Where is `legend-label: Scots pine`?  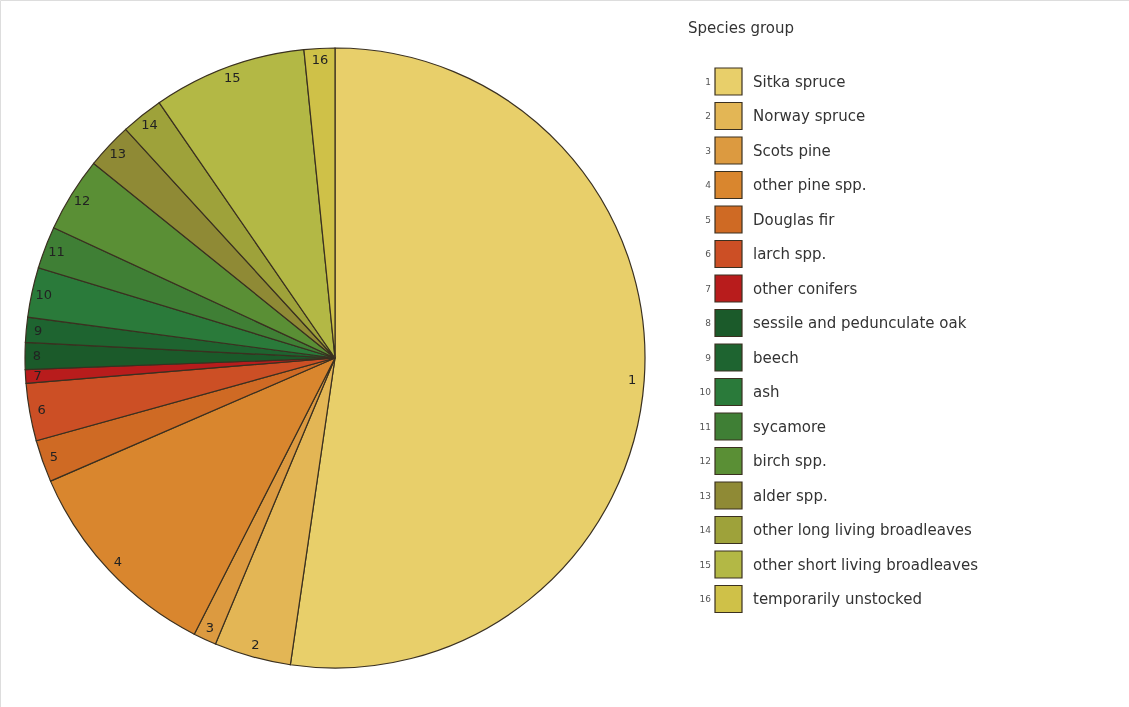 legend-label: Scots pine is located at coordinates (792, 150).